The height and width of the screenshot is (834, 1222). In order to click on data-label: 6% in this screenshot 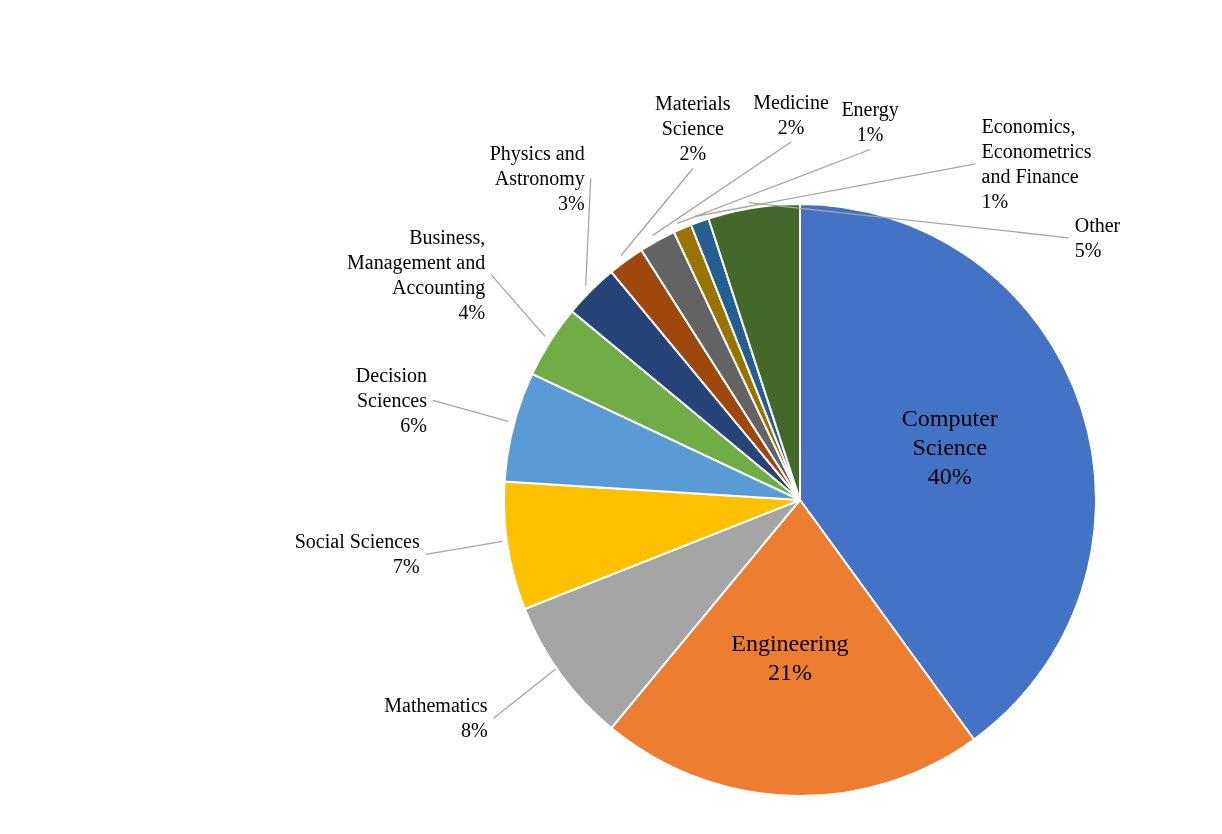, I will do `click(413, 424)`.